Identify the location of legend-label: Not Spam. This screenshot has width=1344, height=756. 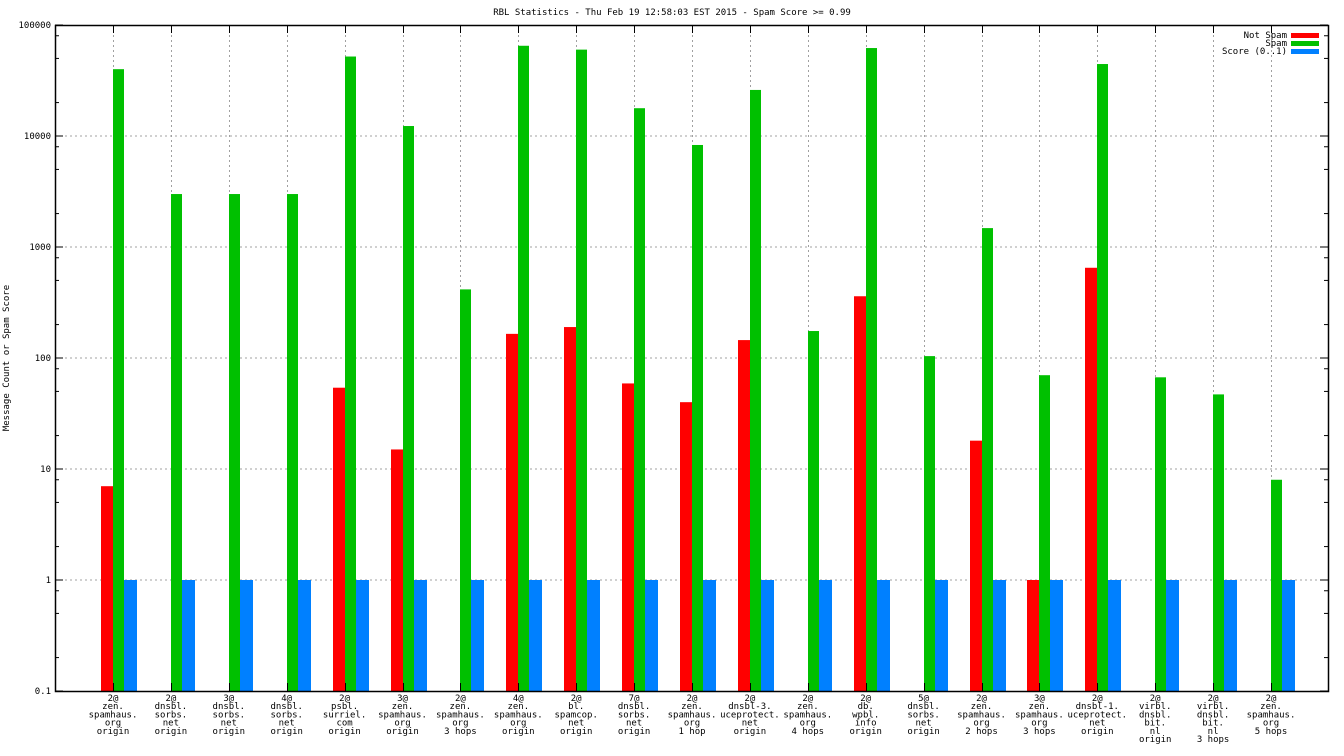
(1265, 36).